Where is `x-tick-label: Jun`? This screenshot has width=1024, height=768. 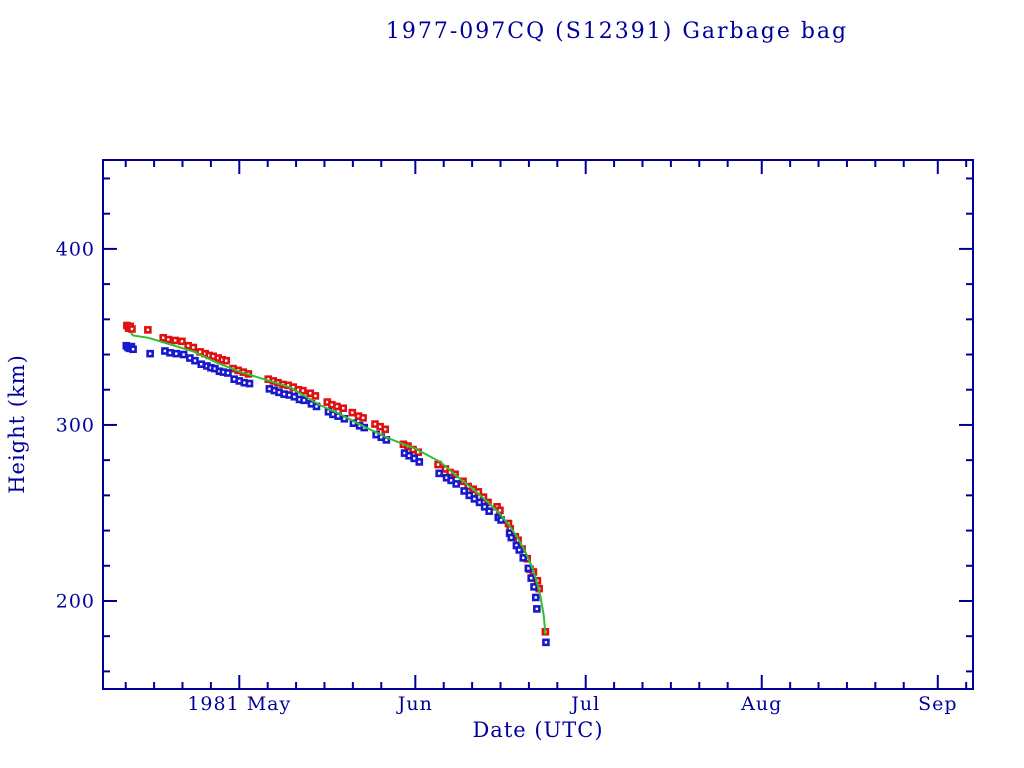
x-tick-label: Jun is located at coordinates (414, 704).